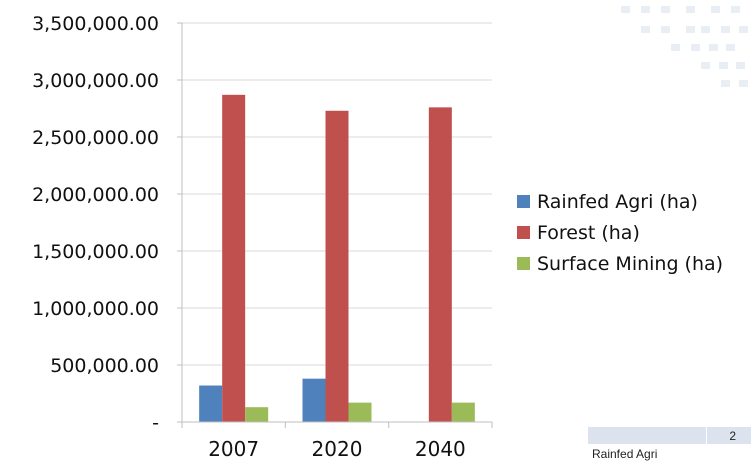 The width and height of the screenshot is (751, 463). What do you see at coordinates (728, 436) in the screenshot?
I see `table-header-year: 2` at bounding box center [728, 436].